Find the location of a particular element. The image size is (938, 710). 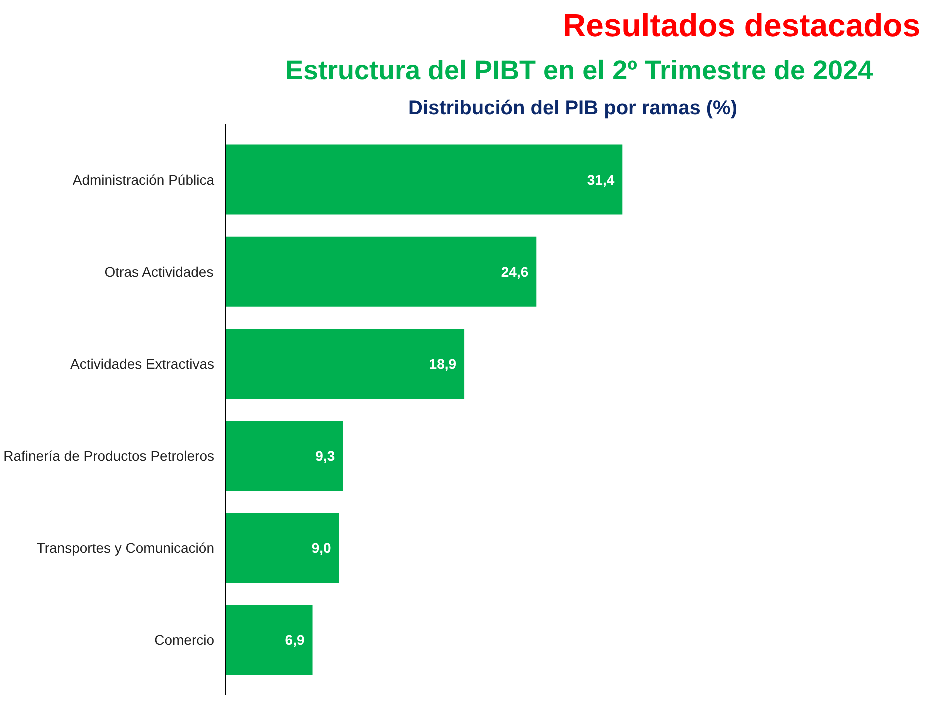

y-tick-label: Administración Pública is located at coordinates (143, 180).